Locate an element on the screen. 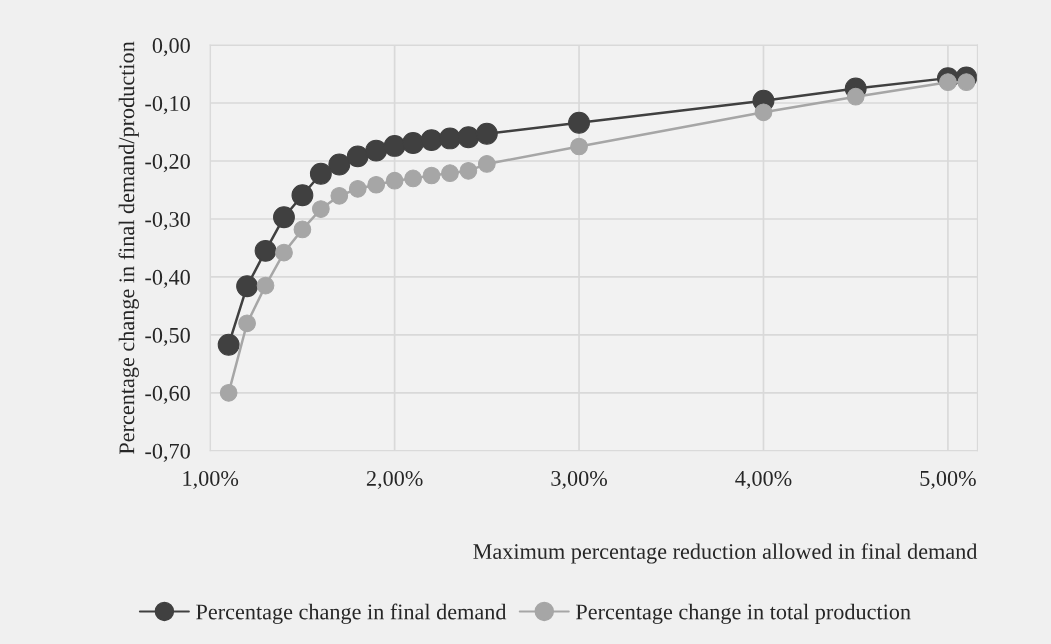 This screenshot has height=644, width=1051. x-axis-title: Maximum percentage reduction allowed in final demand is located at coordinates (725, 553).